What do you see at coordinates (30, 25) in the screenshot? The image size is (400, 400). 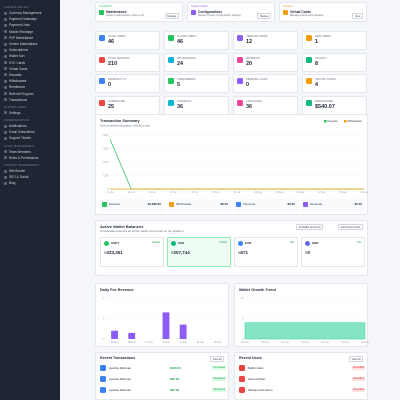 I see `sidebar-item: Payment Links` at bounding box center [30, 25].